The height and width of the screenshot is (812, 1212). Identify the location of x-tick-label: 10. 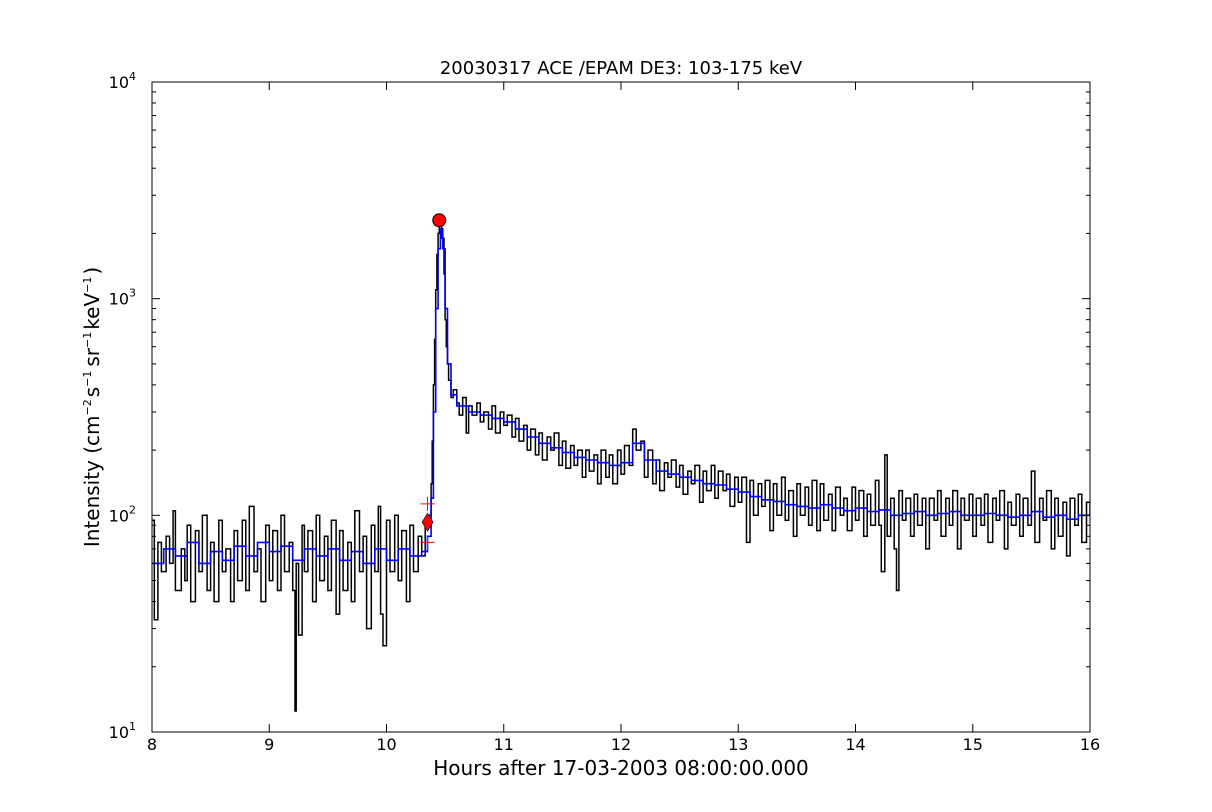
(386, 744).